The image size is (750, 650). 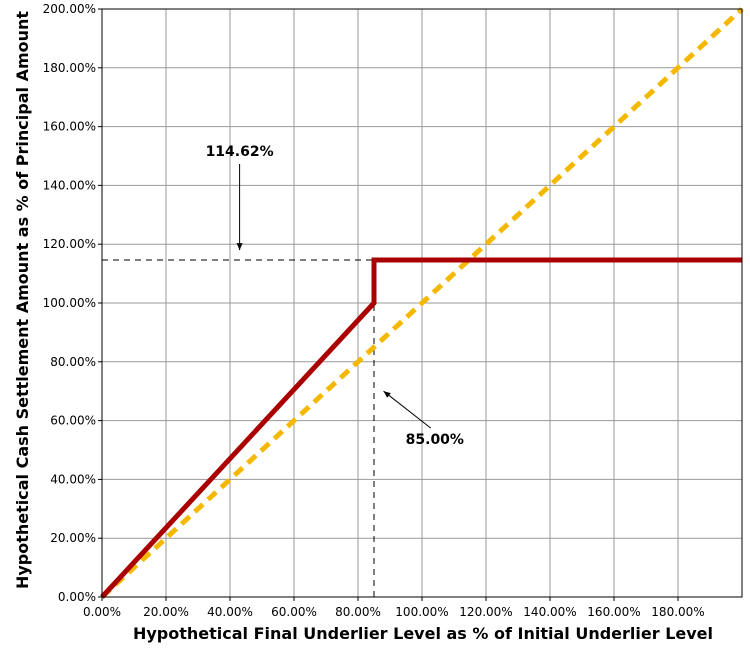 I want to click on x-tick-label-6: 120.00%, so click(x=485, y=612).